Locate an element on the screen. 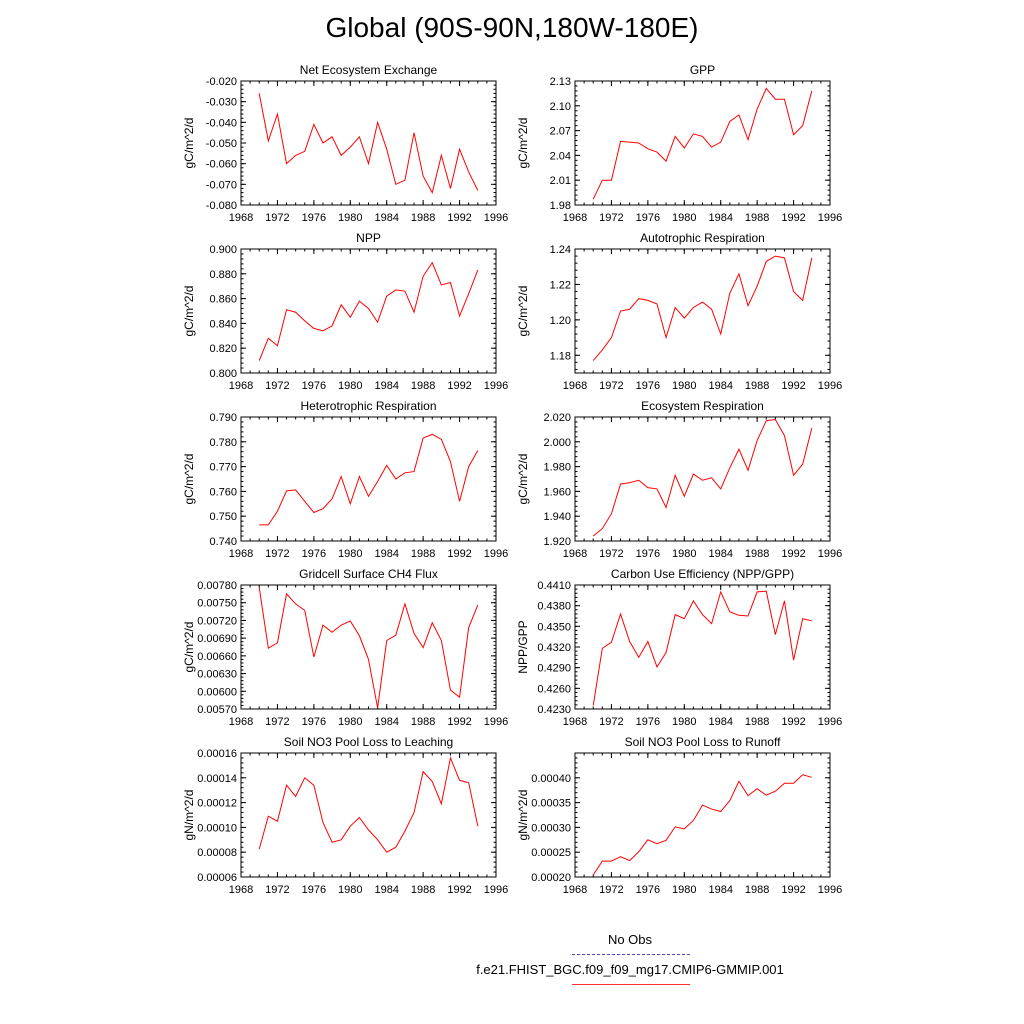  y-tick-label: 0.790 is located at coordinates (223, 418).